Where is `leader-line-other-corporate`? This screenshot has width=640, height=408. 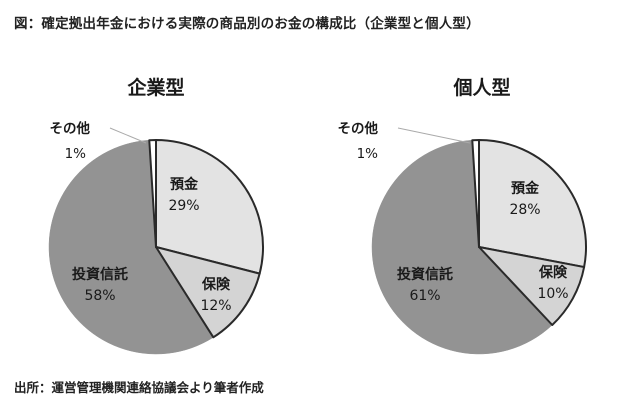
leader-line-other-corporate is located at coordinates (128, 135).